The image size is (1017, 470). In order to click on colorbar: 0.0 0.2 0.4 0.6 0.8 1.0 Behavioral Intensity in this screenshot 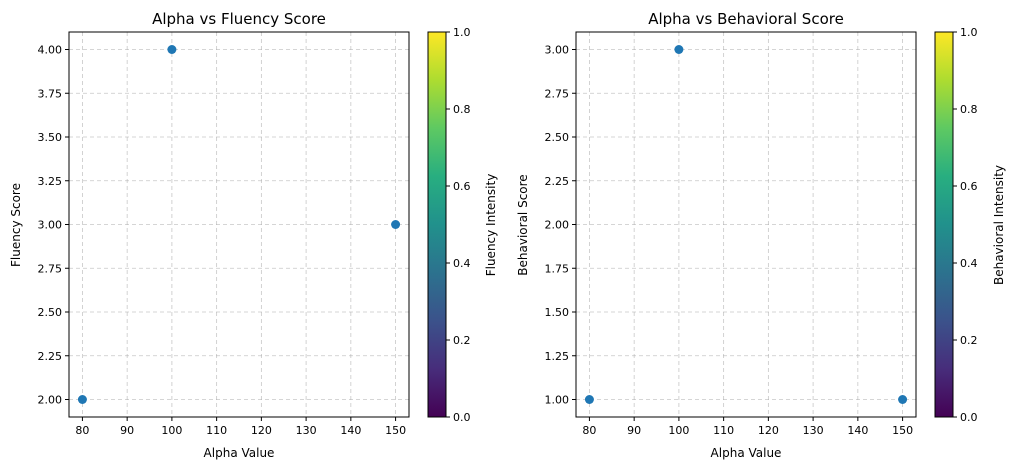, I will do `click(970, 225)`.